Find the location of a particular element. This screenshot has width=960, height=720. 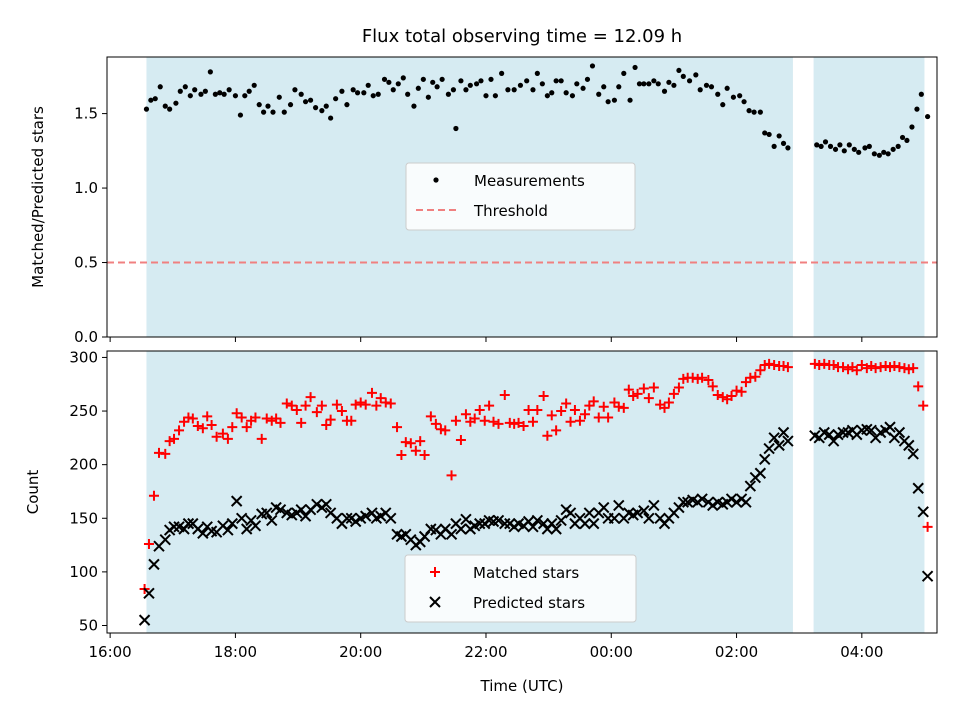

observing-interval is located at coordinates (869, 197).